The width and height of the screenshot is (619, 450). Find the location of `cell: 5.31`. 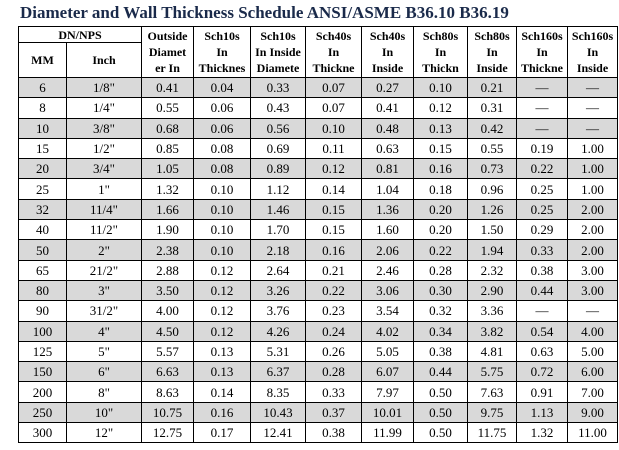

cell: 5.31 is located at coordinates (278, 351).